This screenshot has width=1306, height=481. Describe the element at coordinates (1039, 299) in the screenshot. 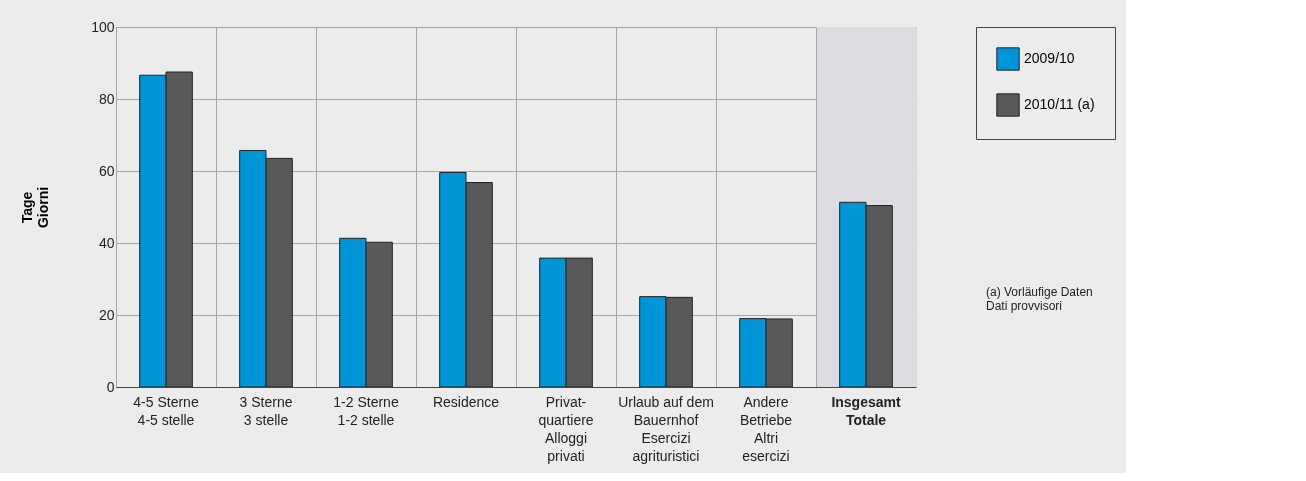

I see `text: (a) Vorläufige Daten Dati provvisori` at that location.